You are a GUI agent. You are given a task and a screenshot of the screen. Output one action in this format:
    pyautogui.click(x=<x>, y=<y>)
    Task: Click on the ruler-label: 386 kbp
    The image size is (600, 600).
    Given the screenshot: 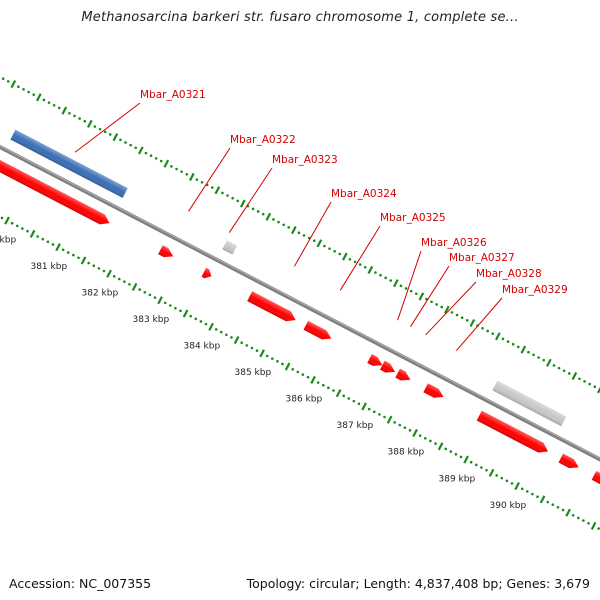 What is the action you would take?
    pyautogui.click(x=304, y=400)
    